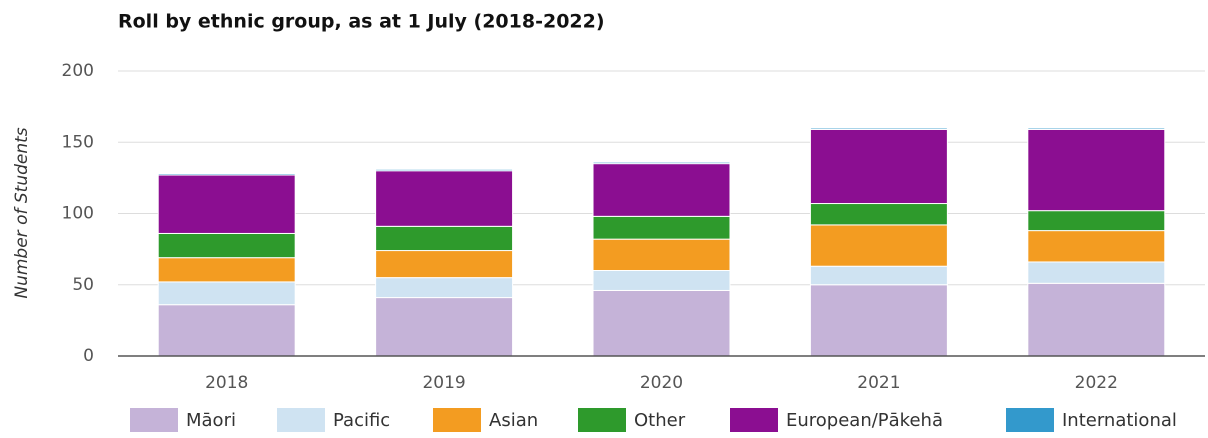 This screenshot has height=438, width=1208. What do you see at coordinates (513, 420) in the screenshot?
I see `legend-label: Asian` at bounding box center [513, 420].